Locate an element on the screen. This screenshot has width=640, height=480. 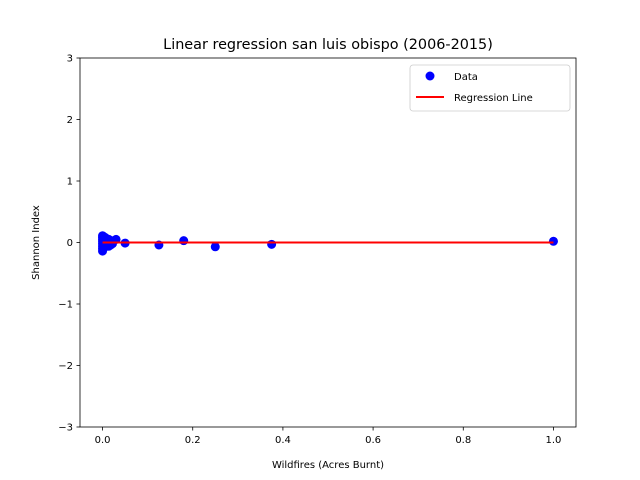
y-tick-label: 1 is located at coordinates (70, 182).